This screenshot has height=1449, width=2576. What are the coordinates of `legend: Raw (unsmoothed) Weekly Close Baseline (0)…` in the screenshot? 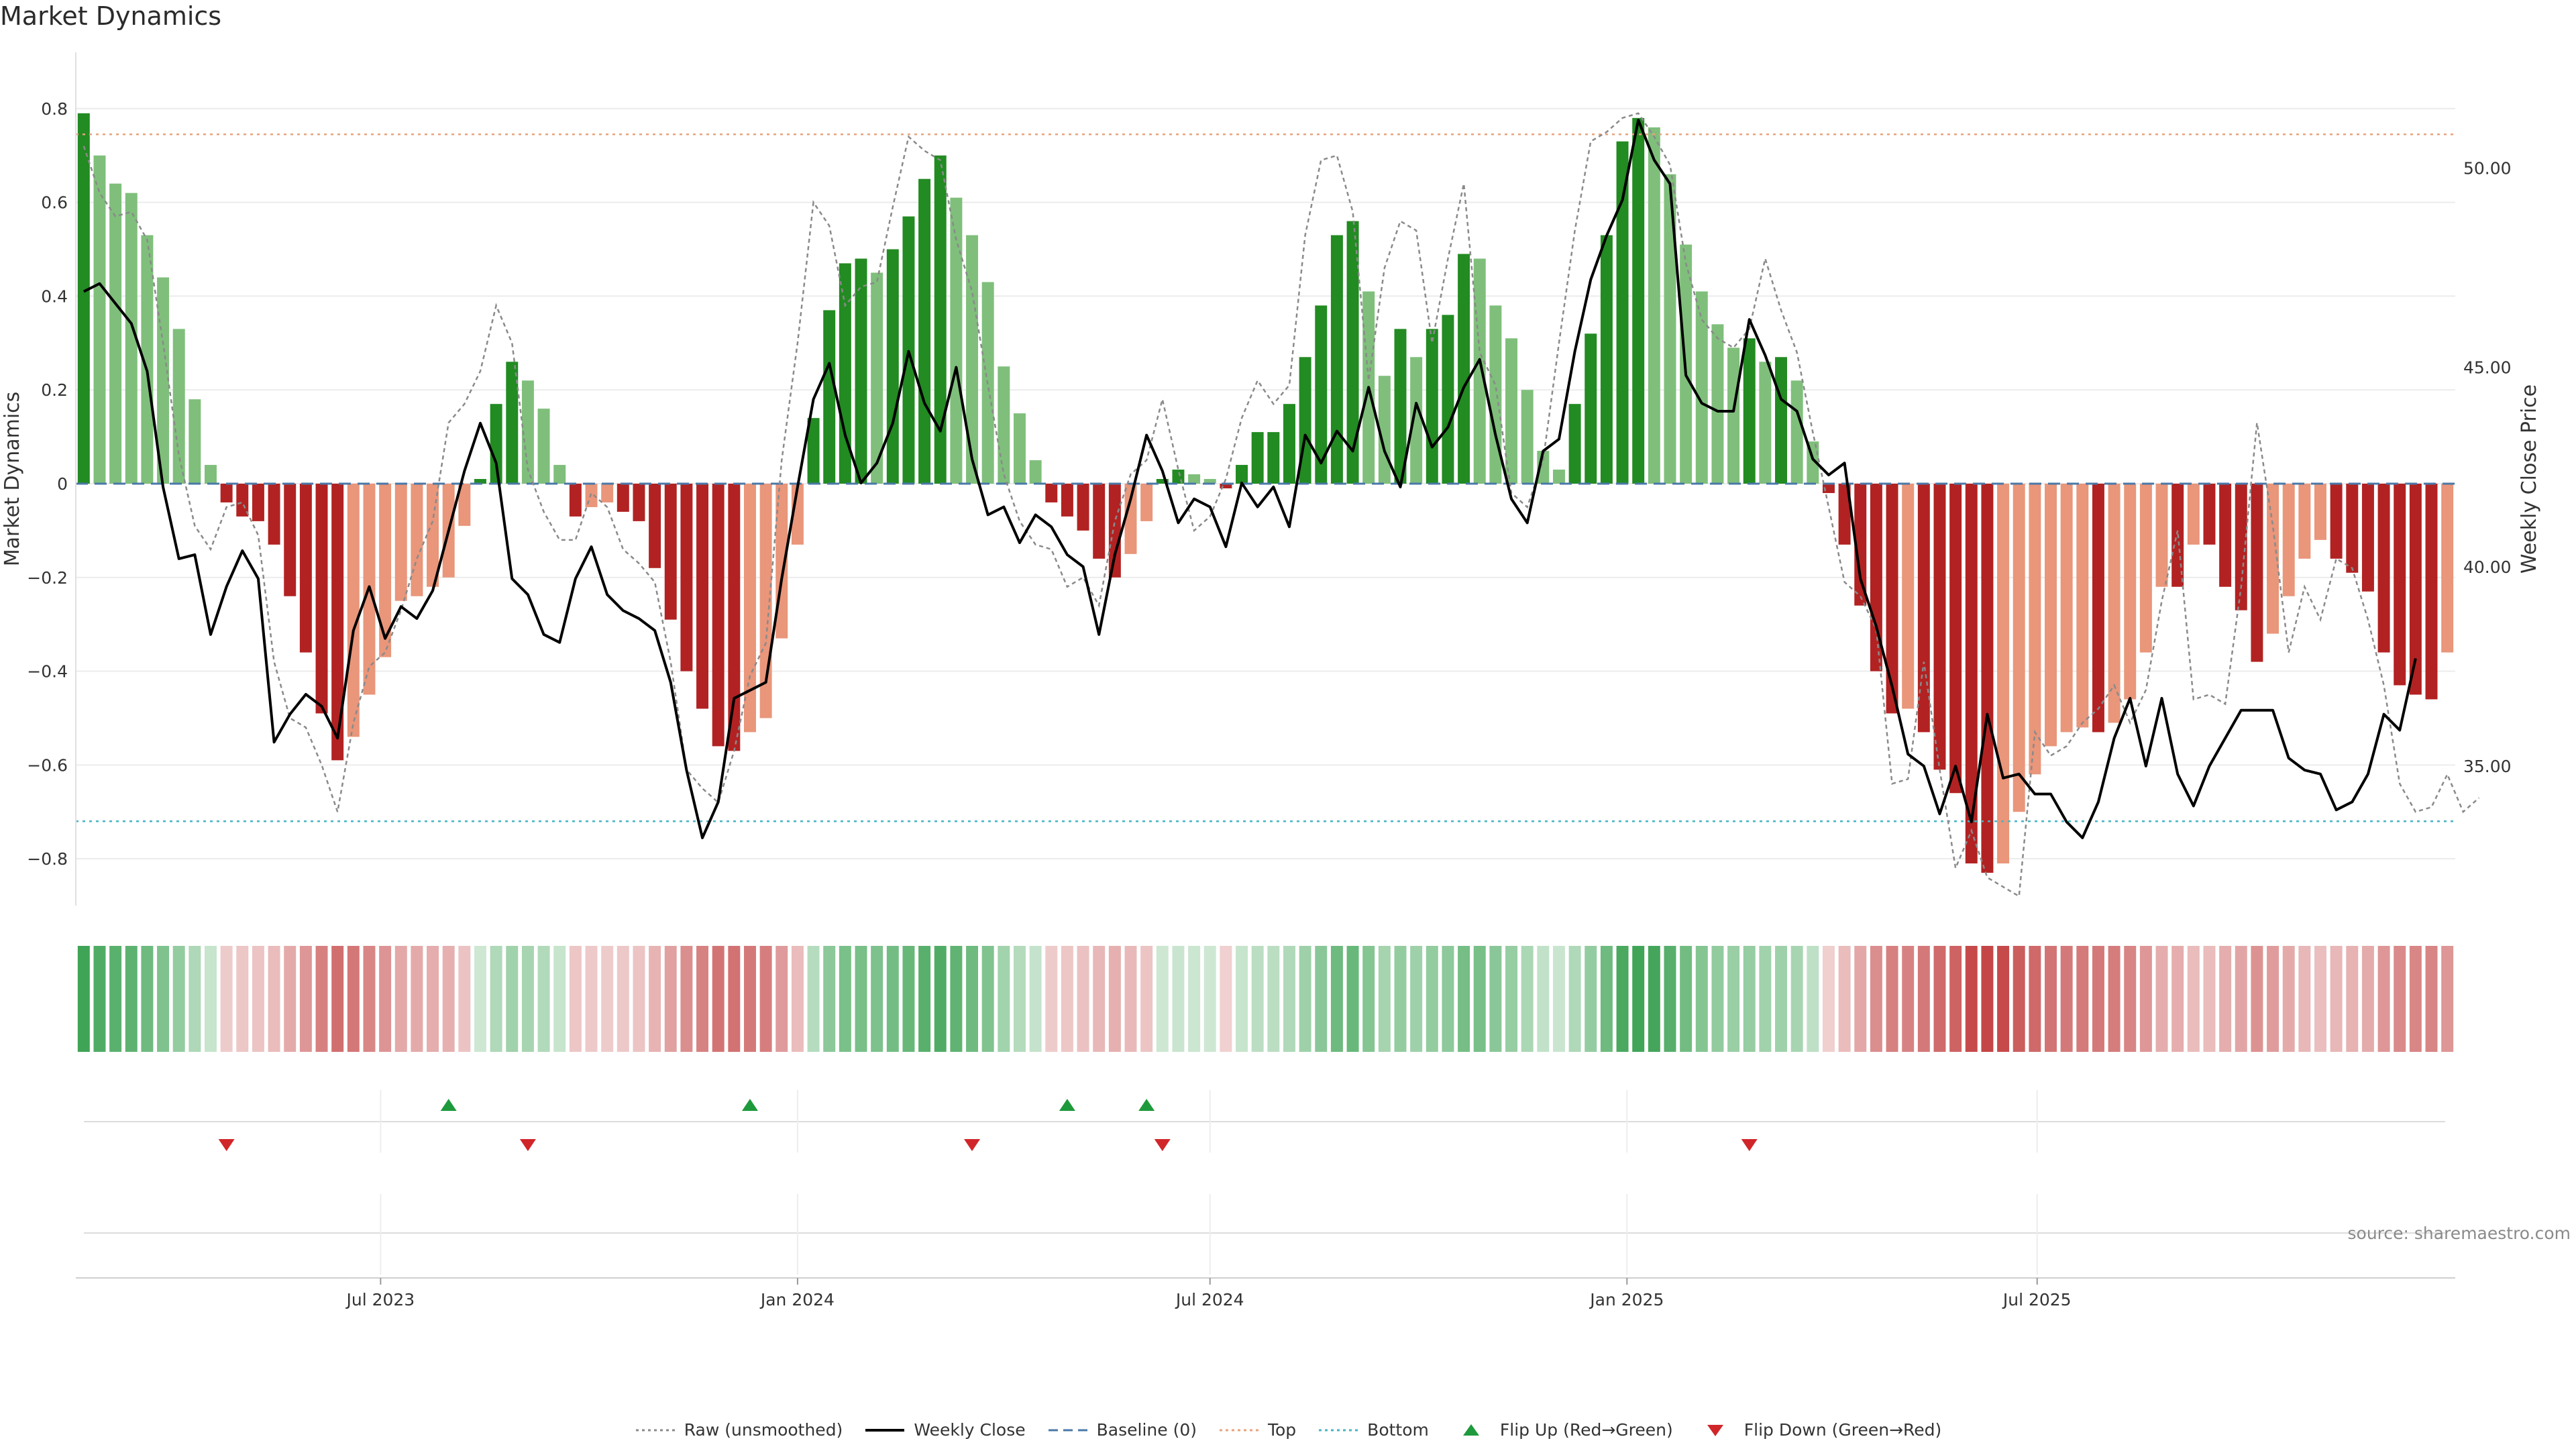 It's located at (1288, 1430).